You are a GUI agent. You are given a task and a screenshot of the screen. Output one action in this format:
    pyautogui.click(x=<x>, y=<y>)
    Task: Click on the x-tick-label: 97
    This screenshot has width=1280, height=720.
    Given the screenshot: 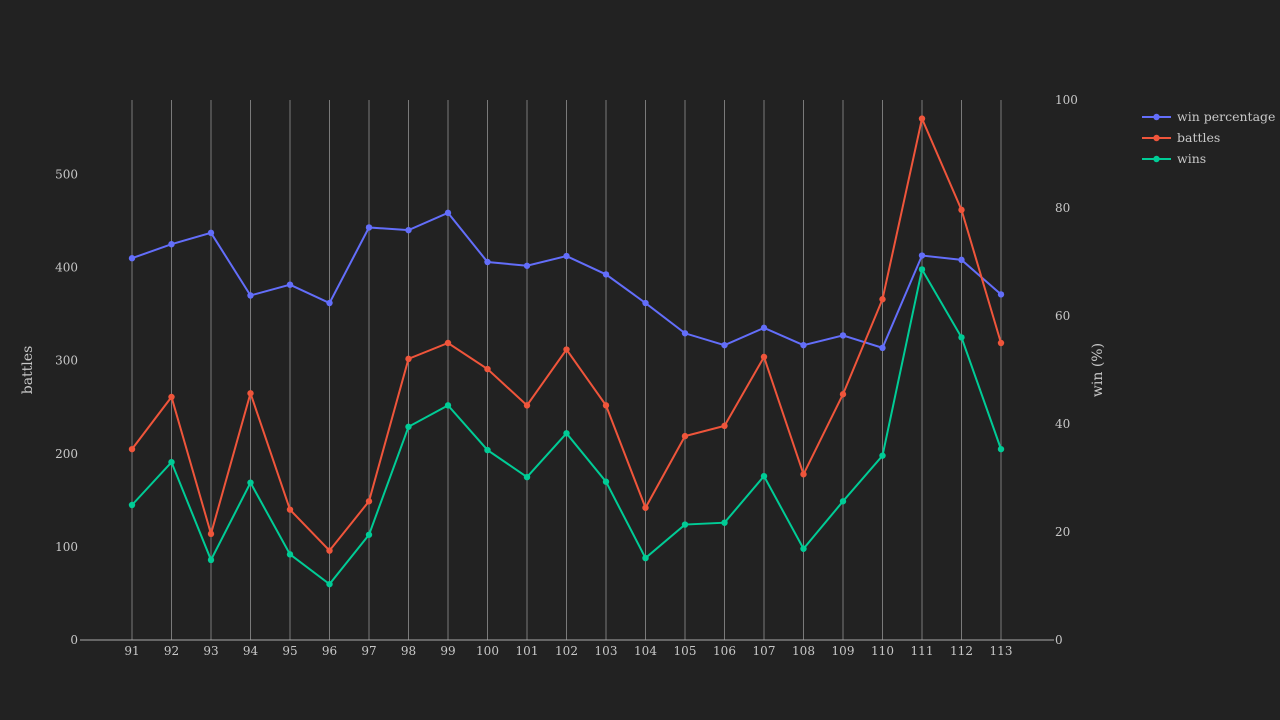 What is the action you would take?
    pyautogui.click(x=368, y=651)
    